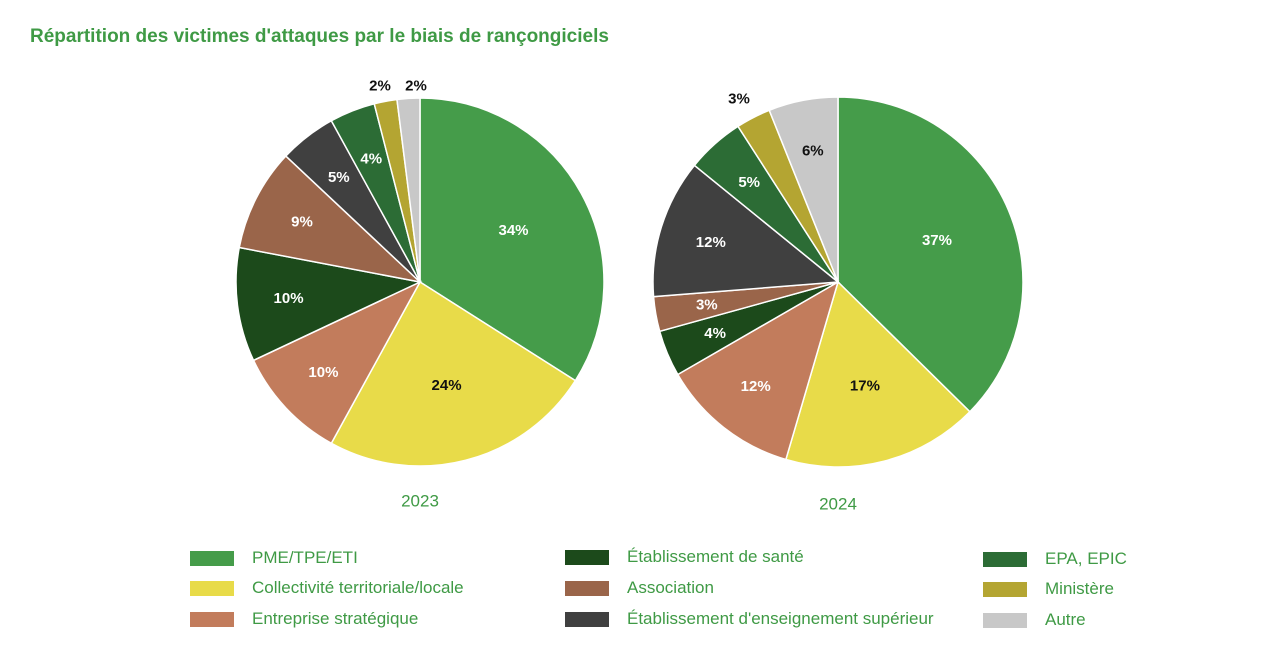  I want to click on legend-label: Association, so click(670, 587).